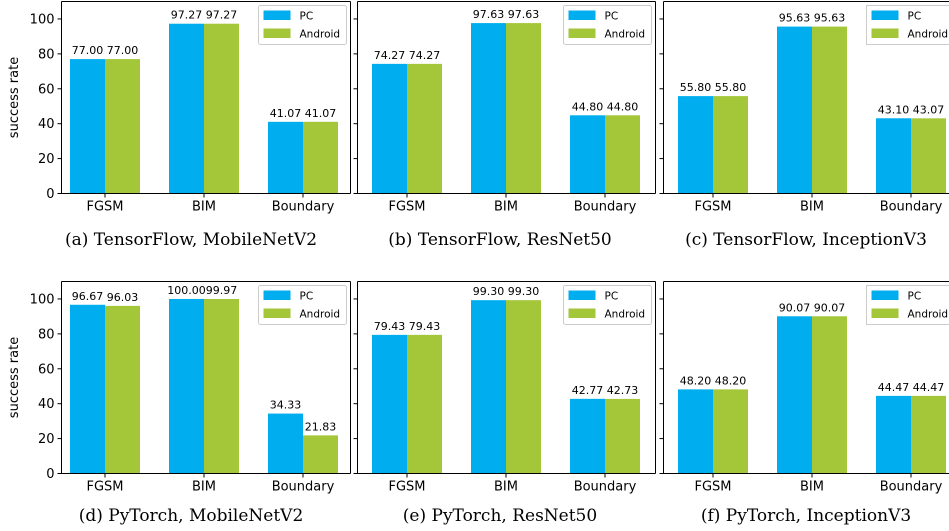 The image size is (949, 531). I want to click on caption-c: (c) TensorFlow, InceptionV3, so click(806, 240).